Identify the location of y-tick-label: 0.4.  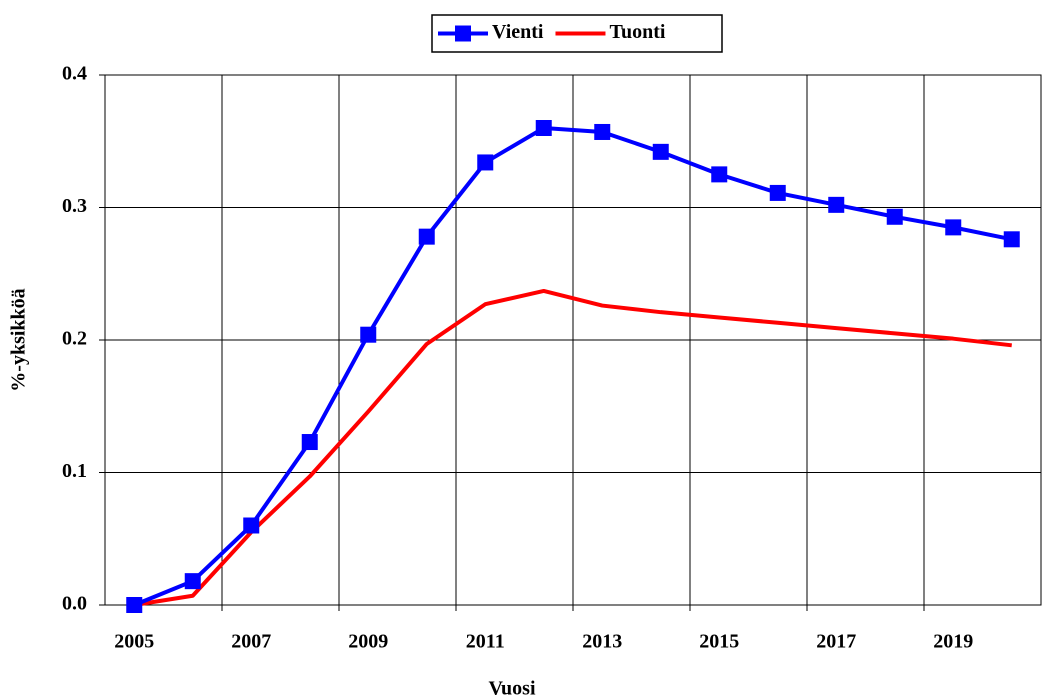
(74, 74).